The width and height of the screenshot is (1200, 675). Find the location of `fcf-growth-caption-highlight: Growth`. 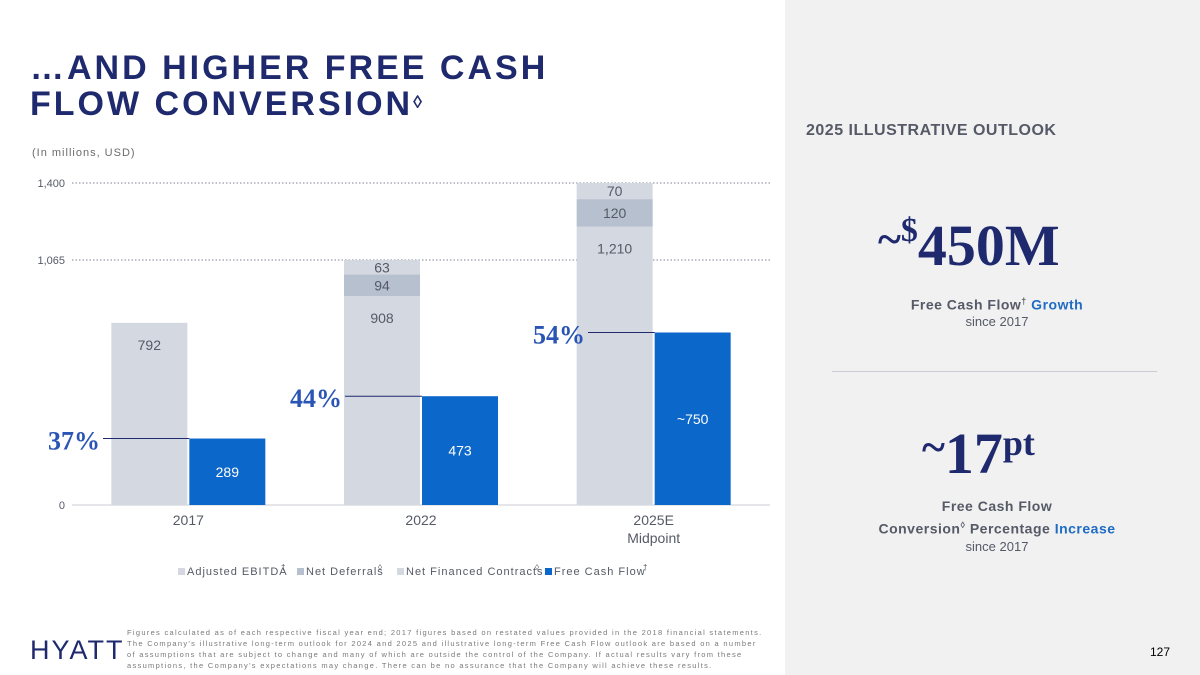

fcf-growth-caption-highlight: Growth is located at coordinates (1055, 304).